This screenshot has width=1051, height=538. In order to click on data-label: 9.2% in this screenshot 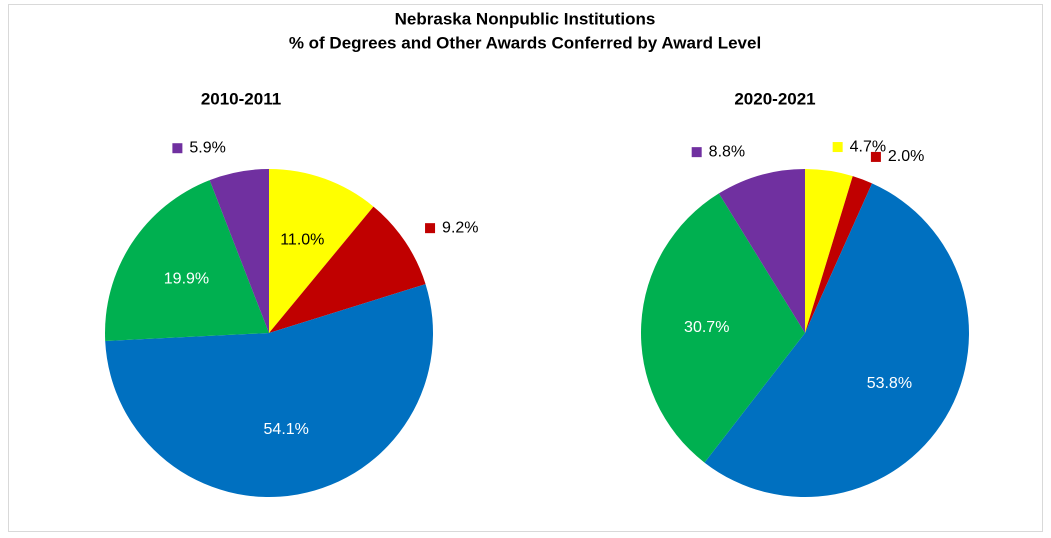, I will do `click(460, 227)`.